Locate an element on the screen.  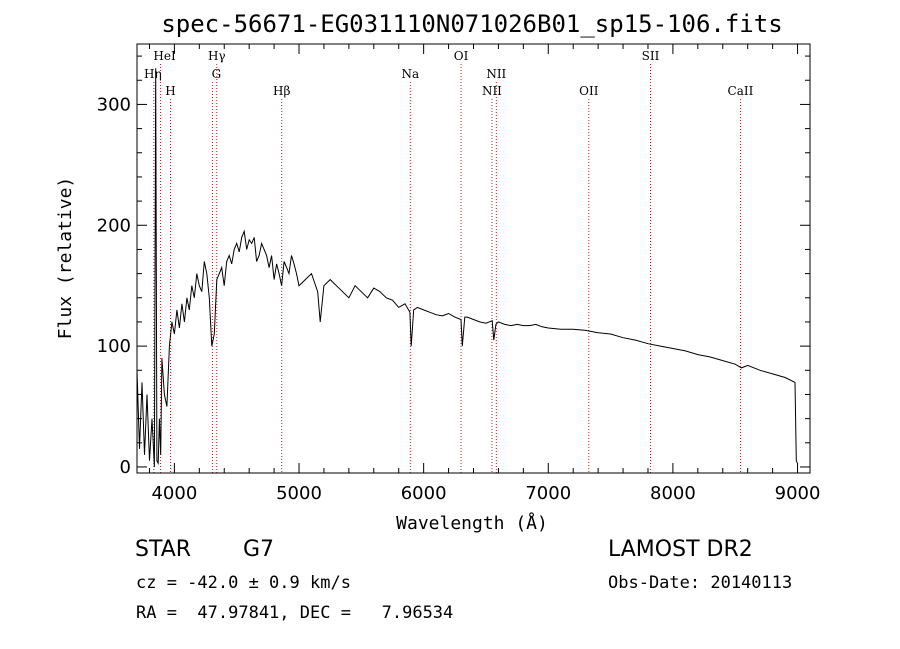
object-class: STAR is located at coordinates (163, 549).